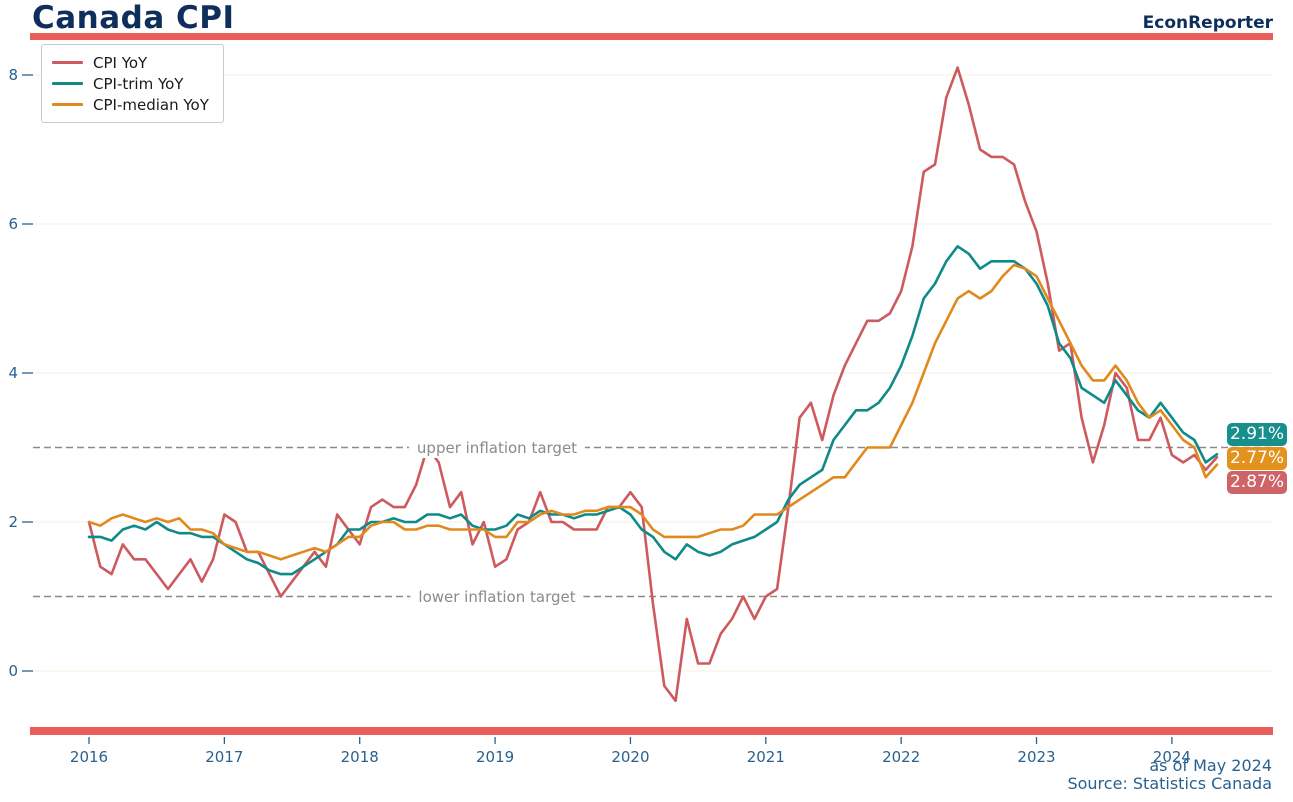 Image resolution: width=1293 pixels, height=802 pixels. What do you see at coordinates (120, 62) in the screenshot?
I see `legend-label-cpi: CPI YoY` at bounding box center [120, 62].